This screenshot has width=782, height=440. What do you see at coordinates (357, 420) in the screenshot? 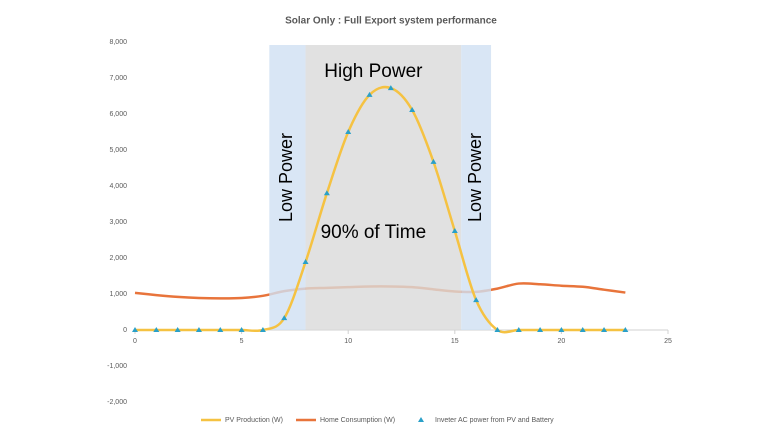
I see `legend-label: Home Consumption (W)` at bounding box center [357, 420].